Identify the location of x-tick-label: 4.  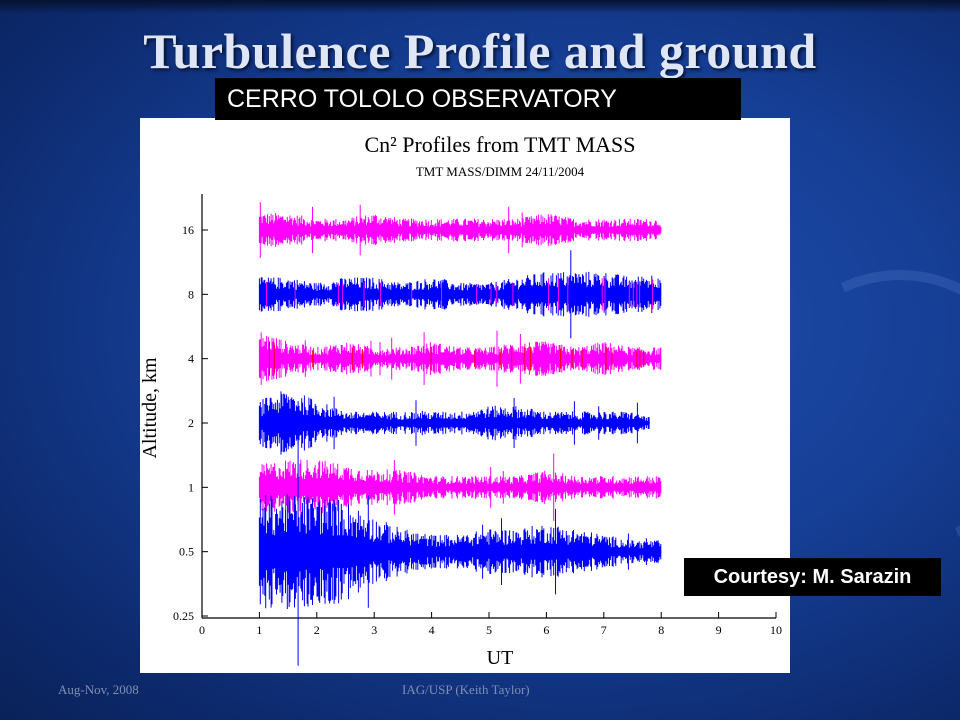
(432, 630).